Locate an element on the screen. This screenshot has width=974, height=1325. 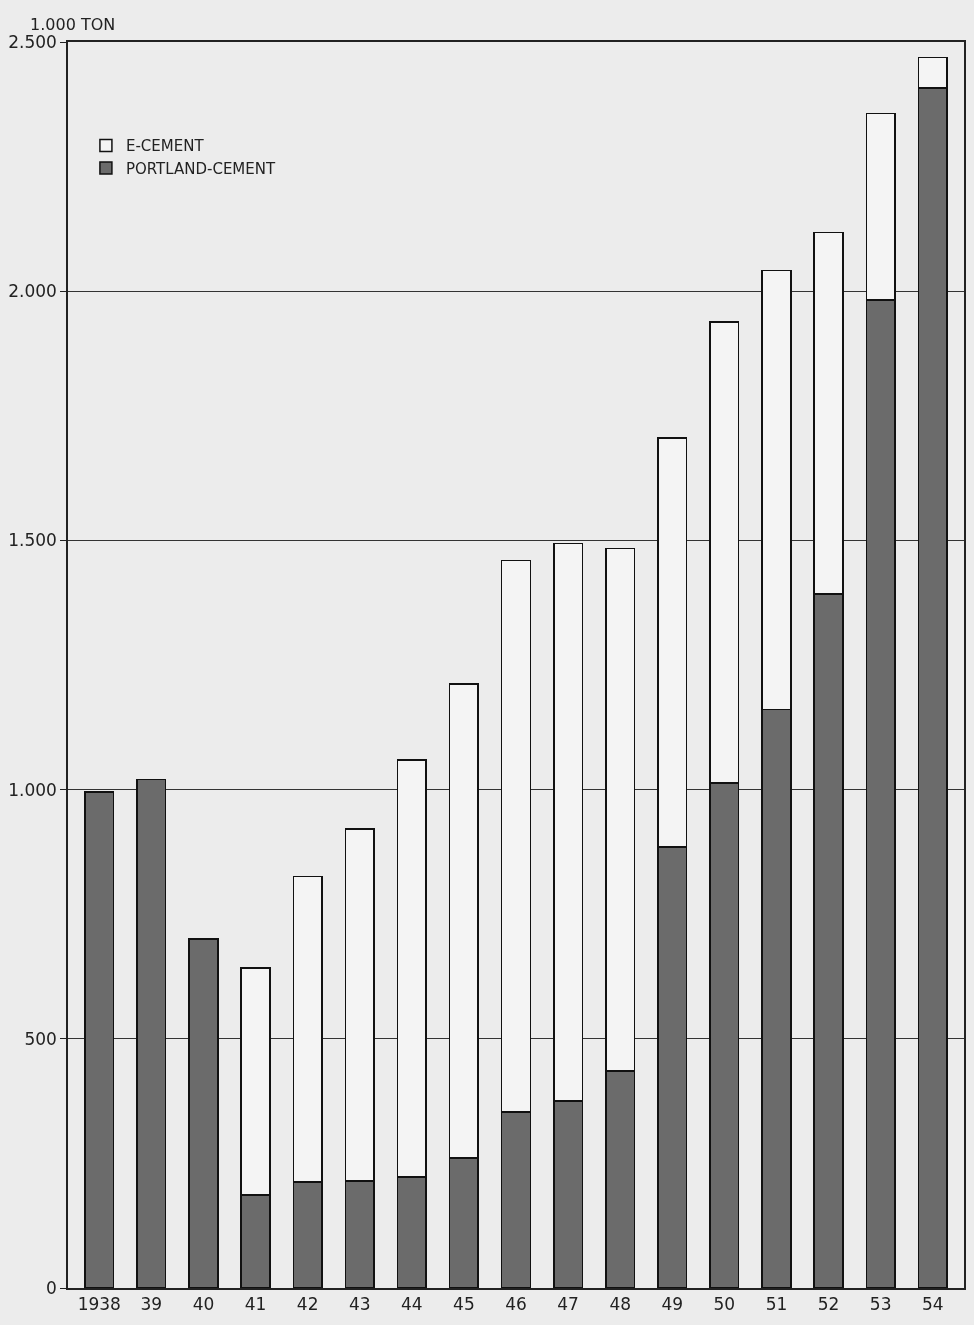
y-axis-title: 1.000 TON is located at coordinates (73, 24).